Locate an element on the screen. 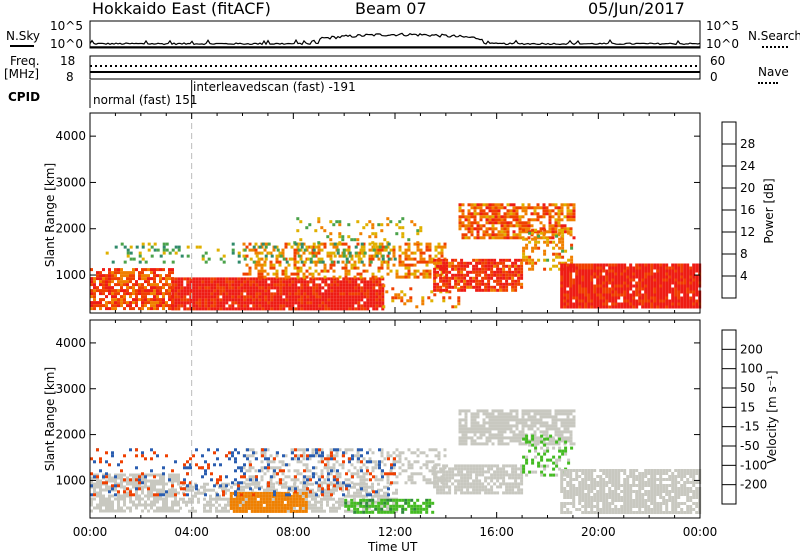 This screenshot has width=800, height=554. freq-right-tick-top: 60 is located at coordinates (718, 61).